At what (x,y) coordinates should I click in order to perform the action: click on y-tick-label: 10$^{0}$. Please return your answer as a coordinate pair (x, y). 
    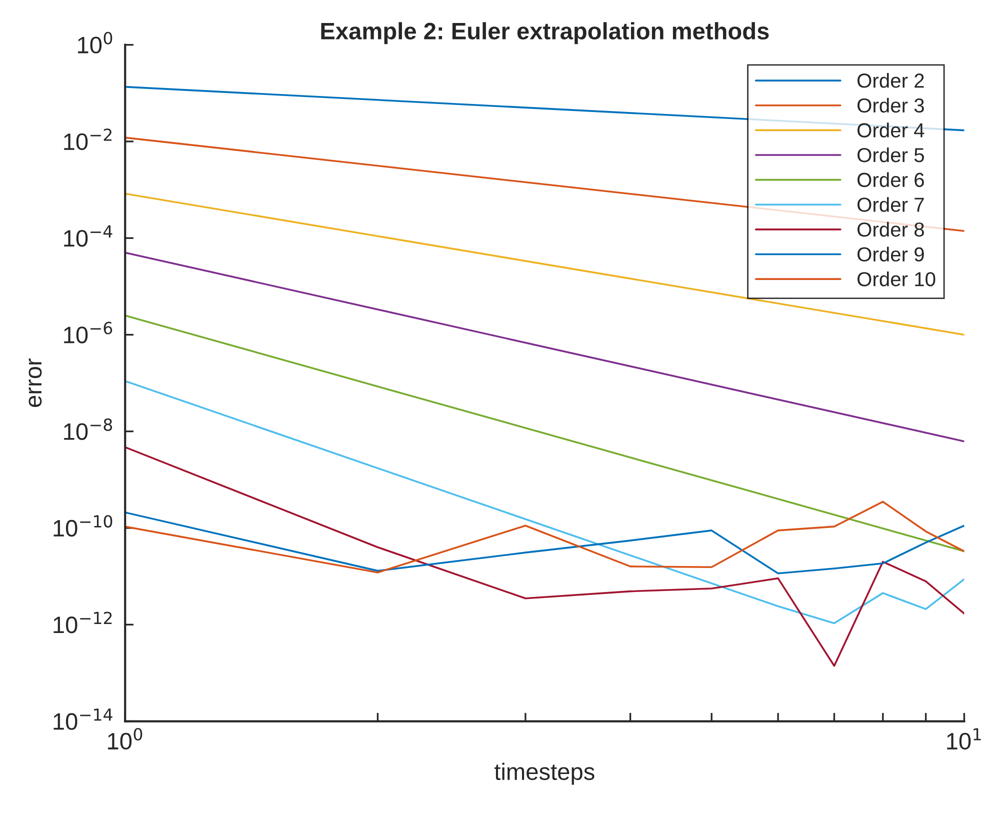
    Looking at the image, I should click on (95, 43).